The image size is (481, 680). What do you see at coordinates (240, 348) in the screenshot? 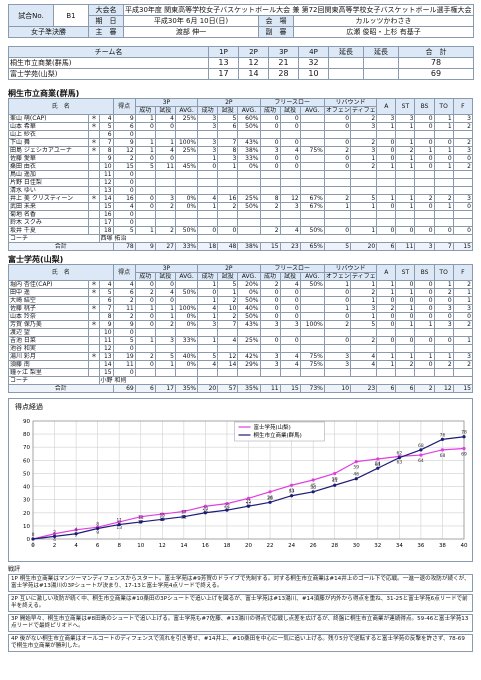
I see `player-row: 池谷 和実 12 0` at bounding box center [240, 348].